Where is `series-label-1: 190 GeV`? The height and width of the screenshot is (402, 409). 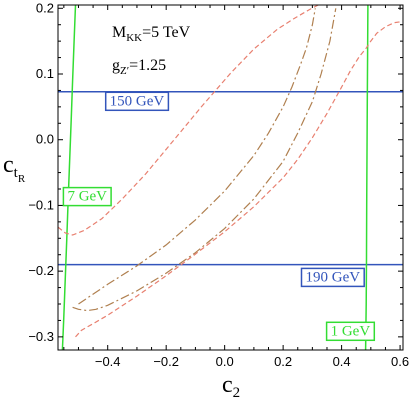
series-label-1: 190 GeV is located at coordinates (332, 277).